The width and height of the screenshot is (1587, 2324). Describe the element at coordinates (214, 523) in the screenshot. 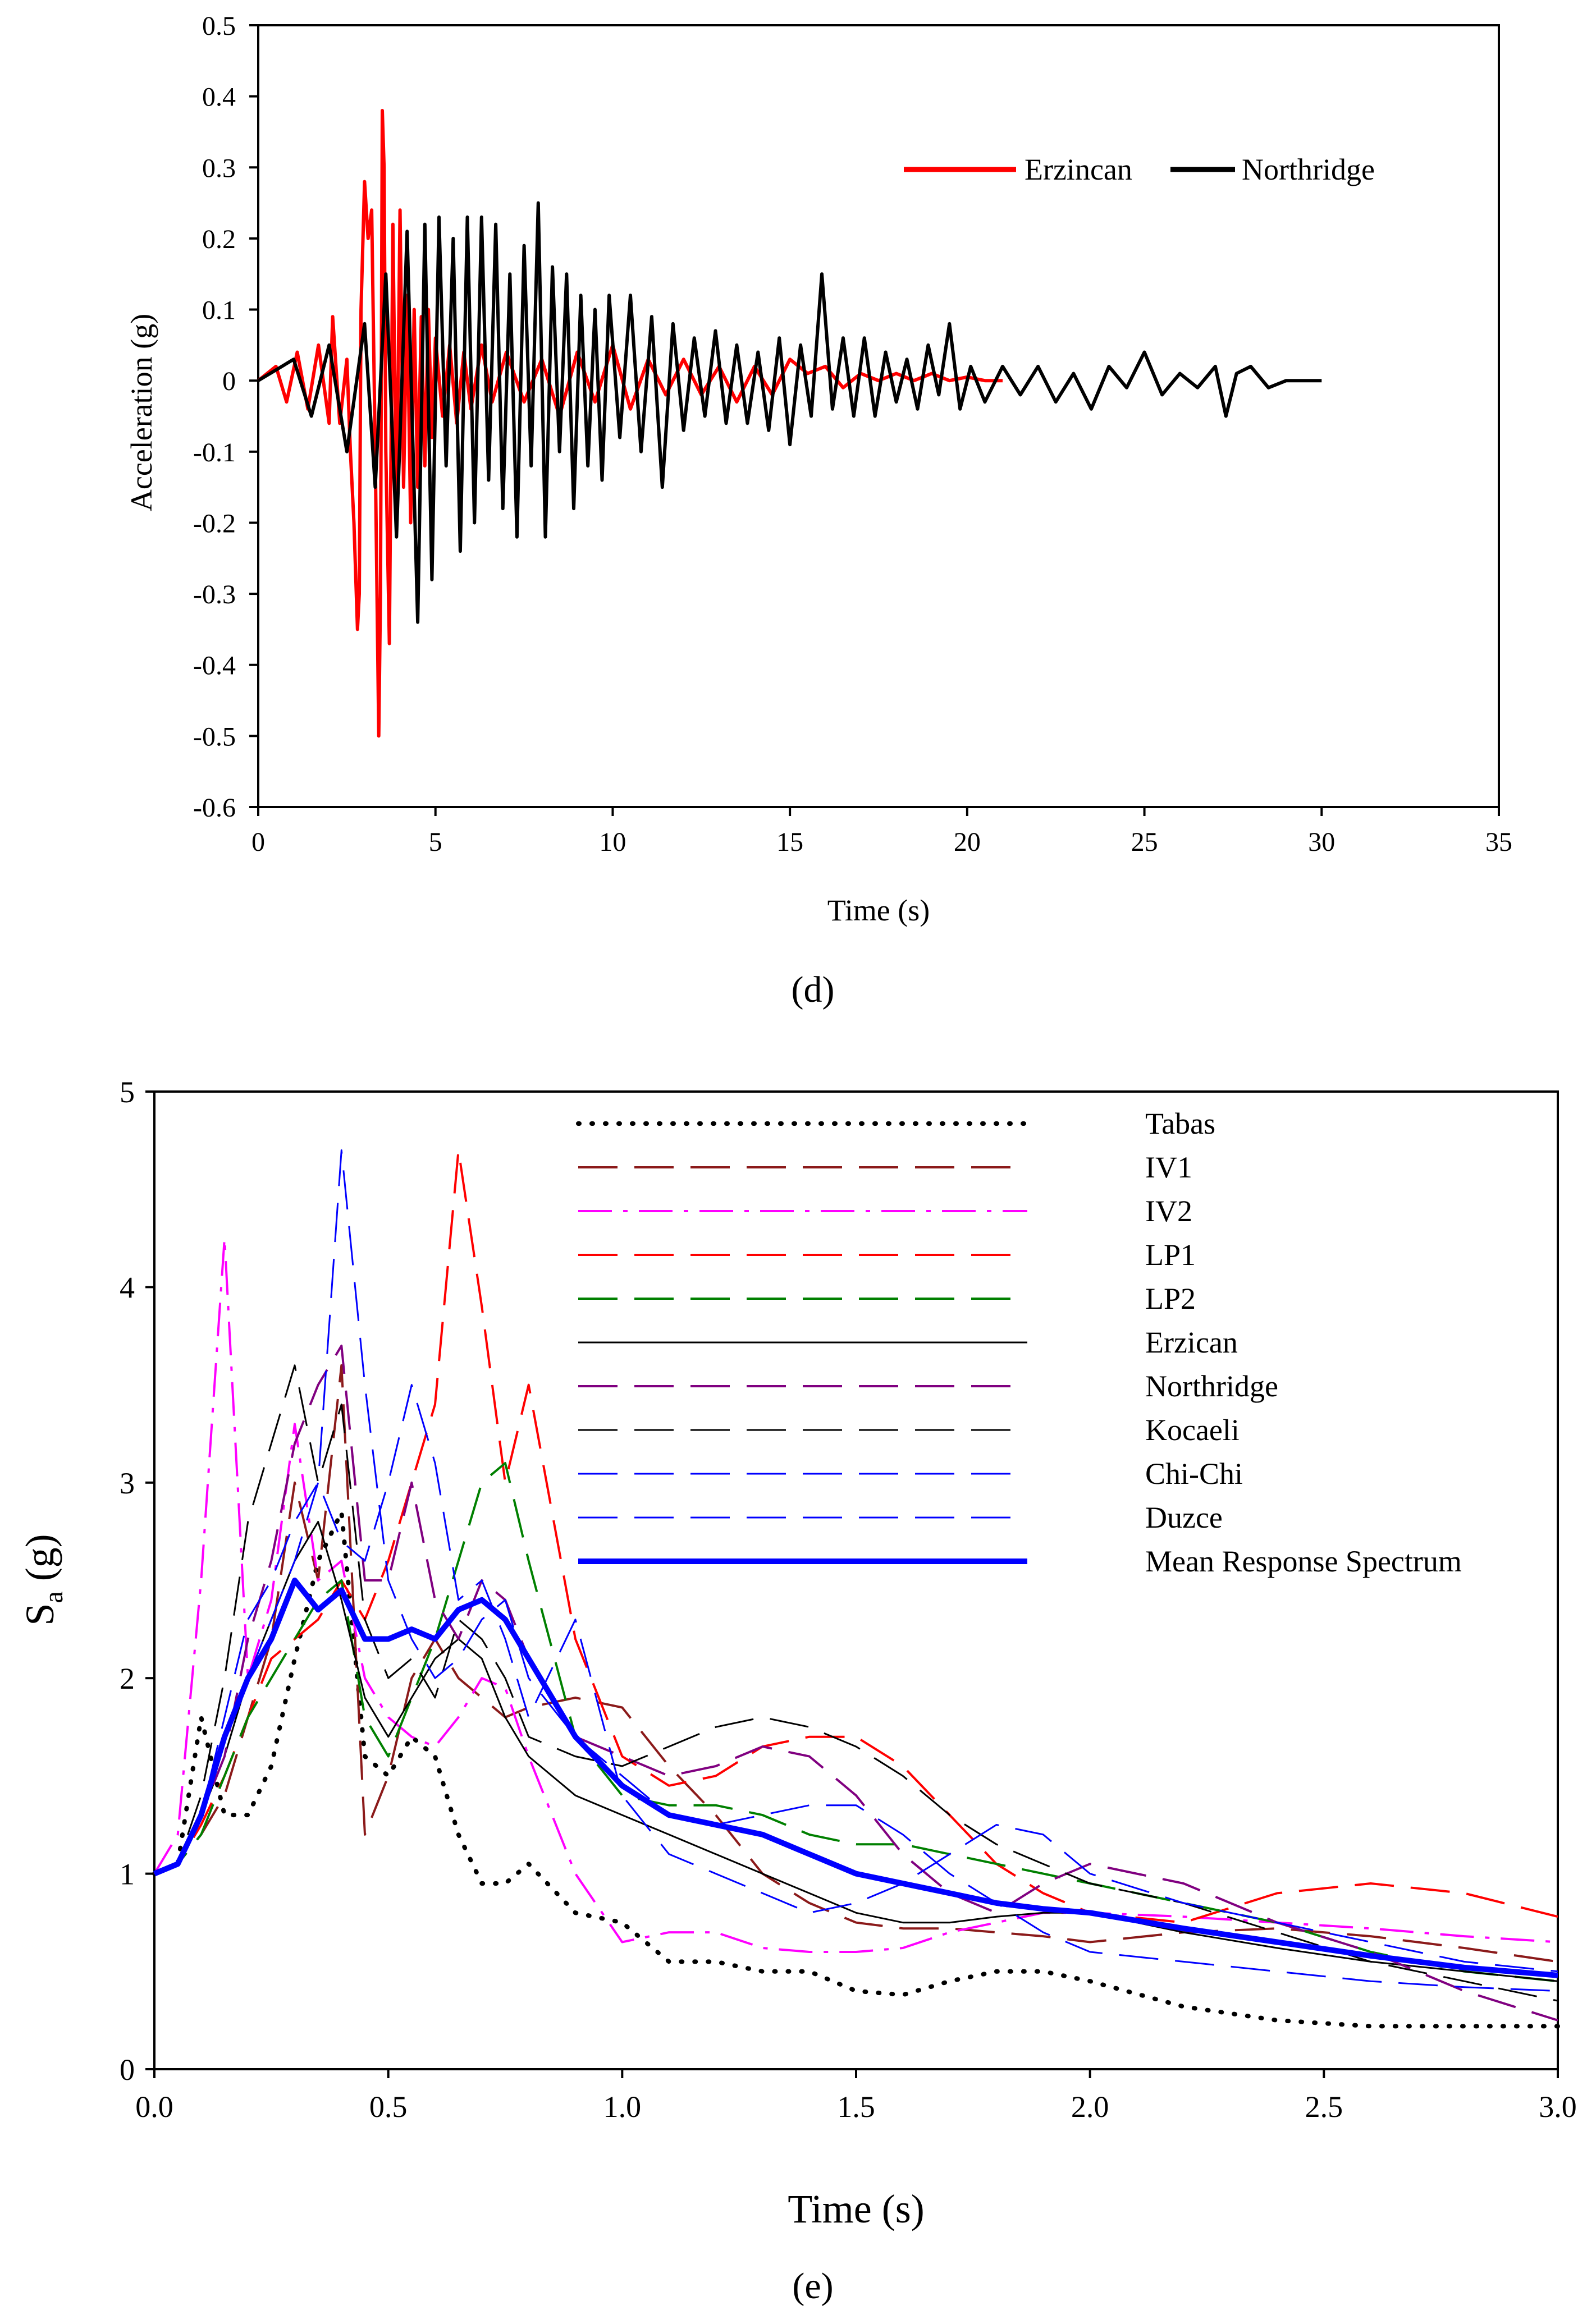

I see `chart-d-y-tick-label: -0.2` at that location.